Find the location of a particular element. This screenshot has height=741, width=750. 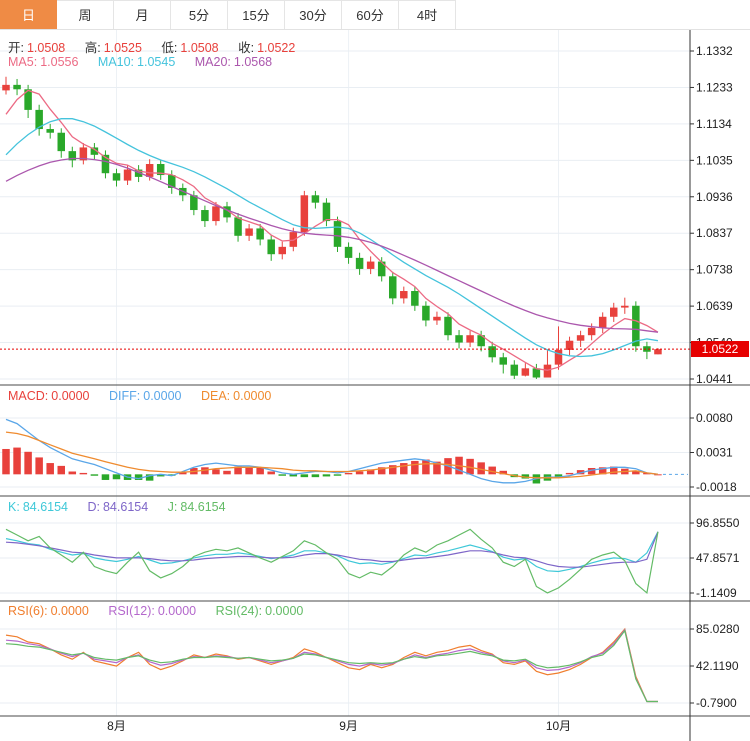

ma-readout: MA5: 1.0556 MA10: 1.0545 MA20: 1.0568 is located at coordinates (148, 62).